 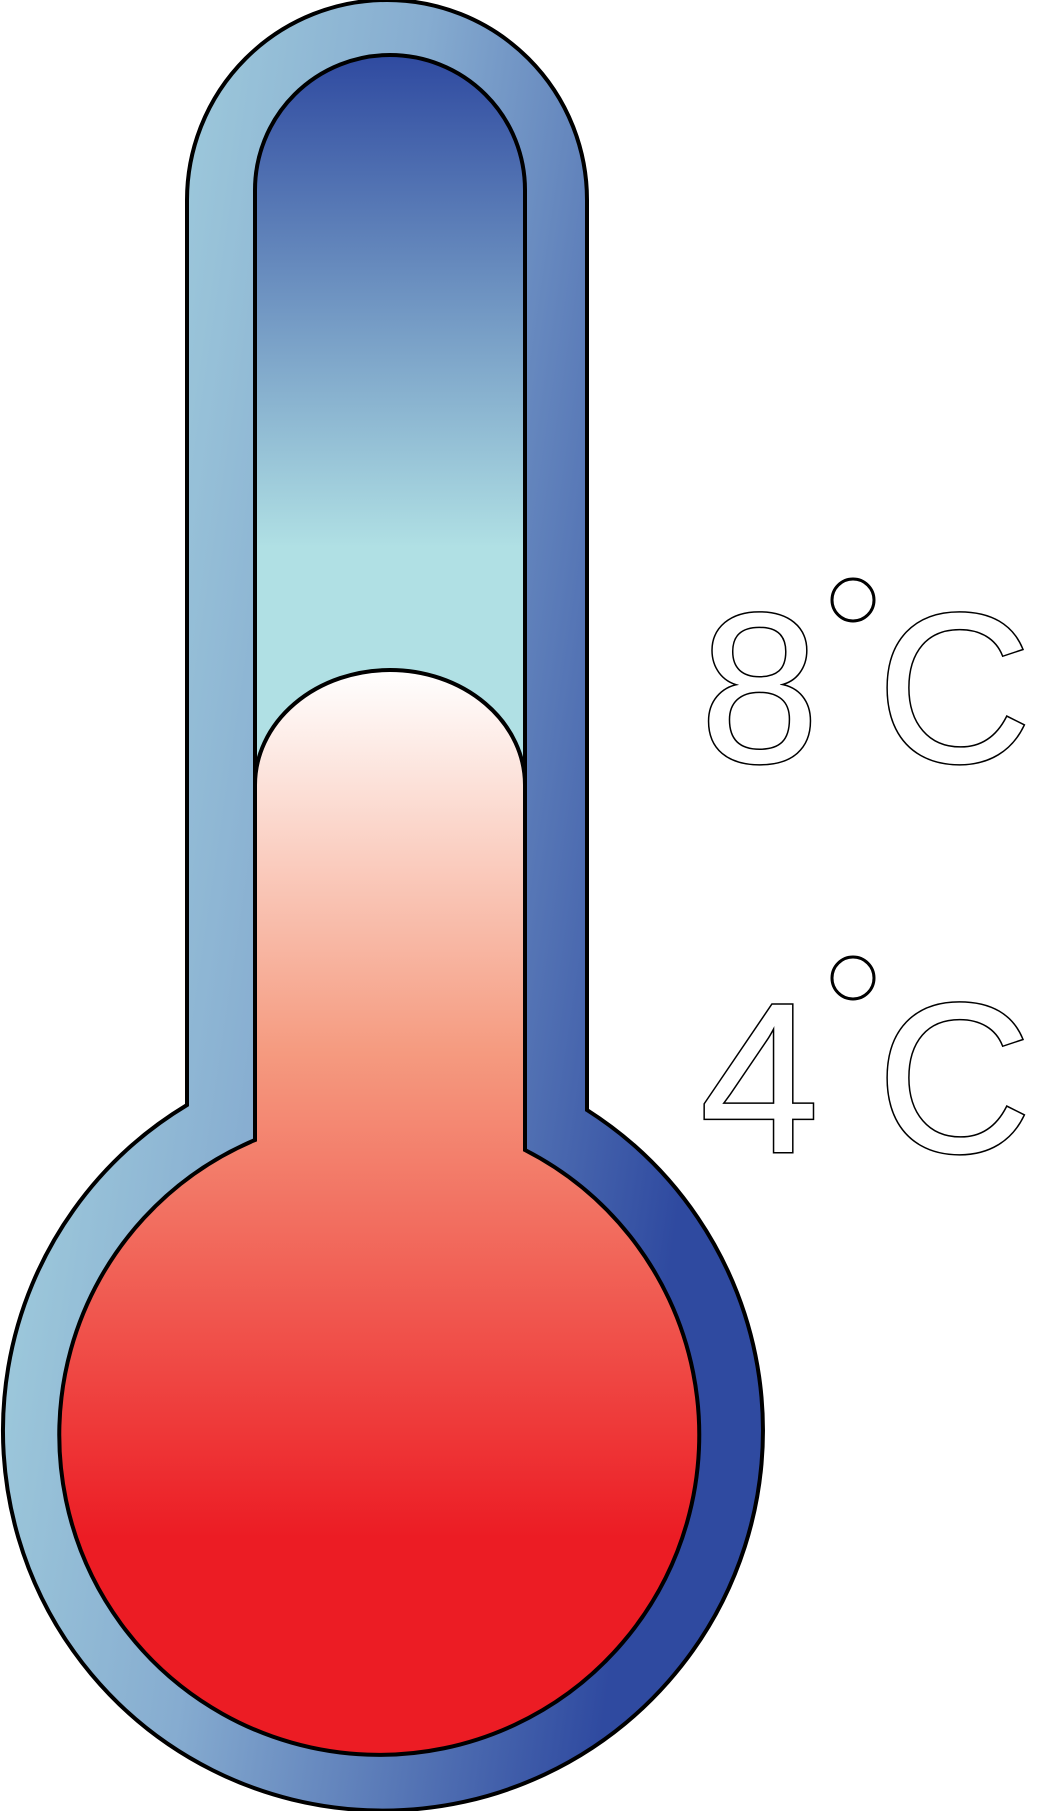 What do you see at coordinates (759, 688) in the screenshot?
I see `temperature-value-8: 8` at bounding box center [759, 688].